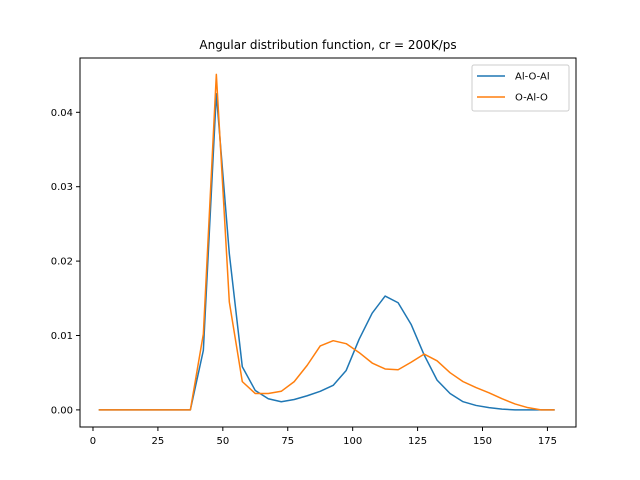 The image size is (640, 480). What do you see at coordinates (482, 441) in the screenshot?
I see `x-tick-label: 150` at bounding box center [482, 441].